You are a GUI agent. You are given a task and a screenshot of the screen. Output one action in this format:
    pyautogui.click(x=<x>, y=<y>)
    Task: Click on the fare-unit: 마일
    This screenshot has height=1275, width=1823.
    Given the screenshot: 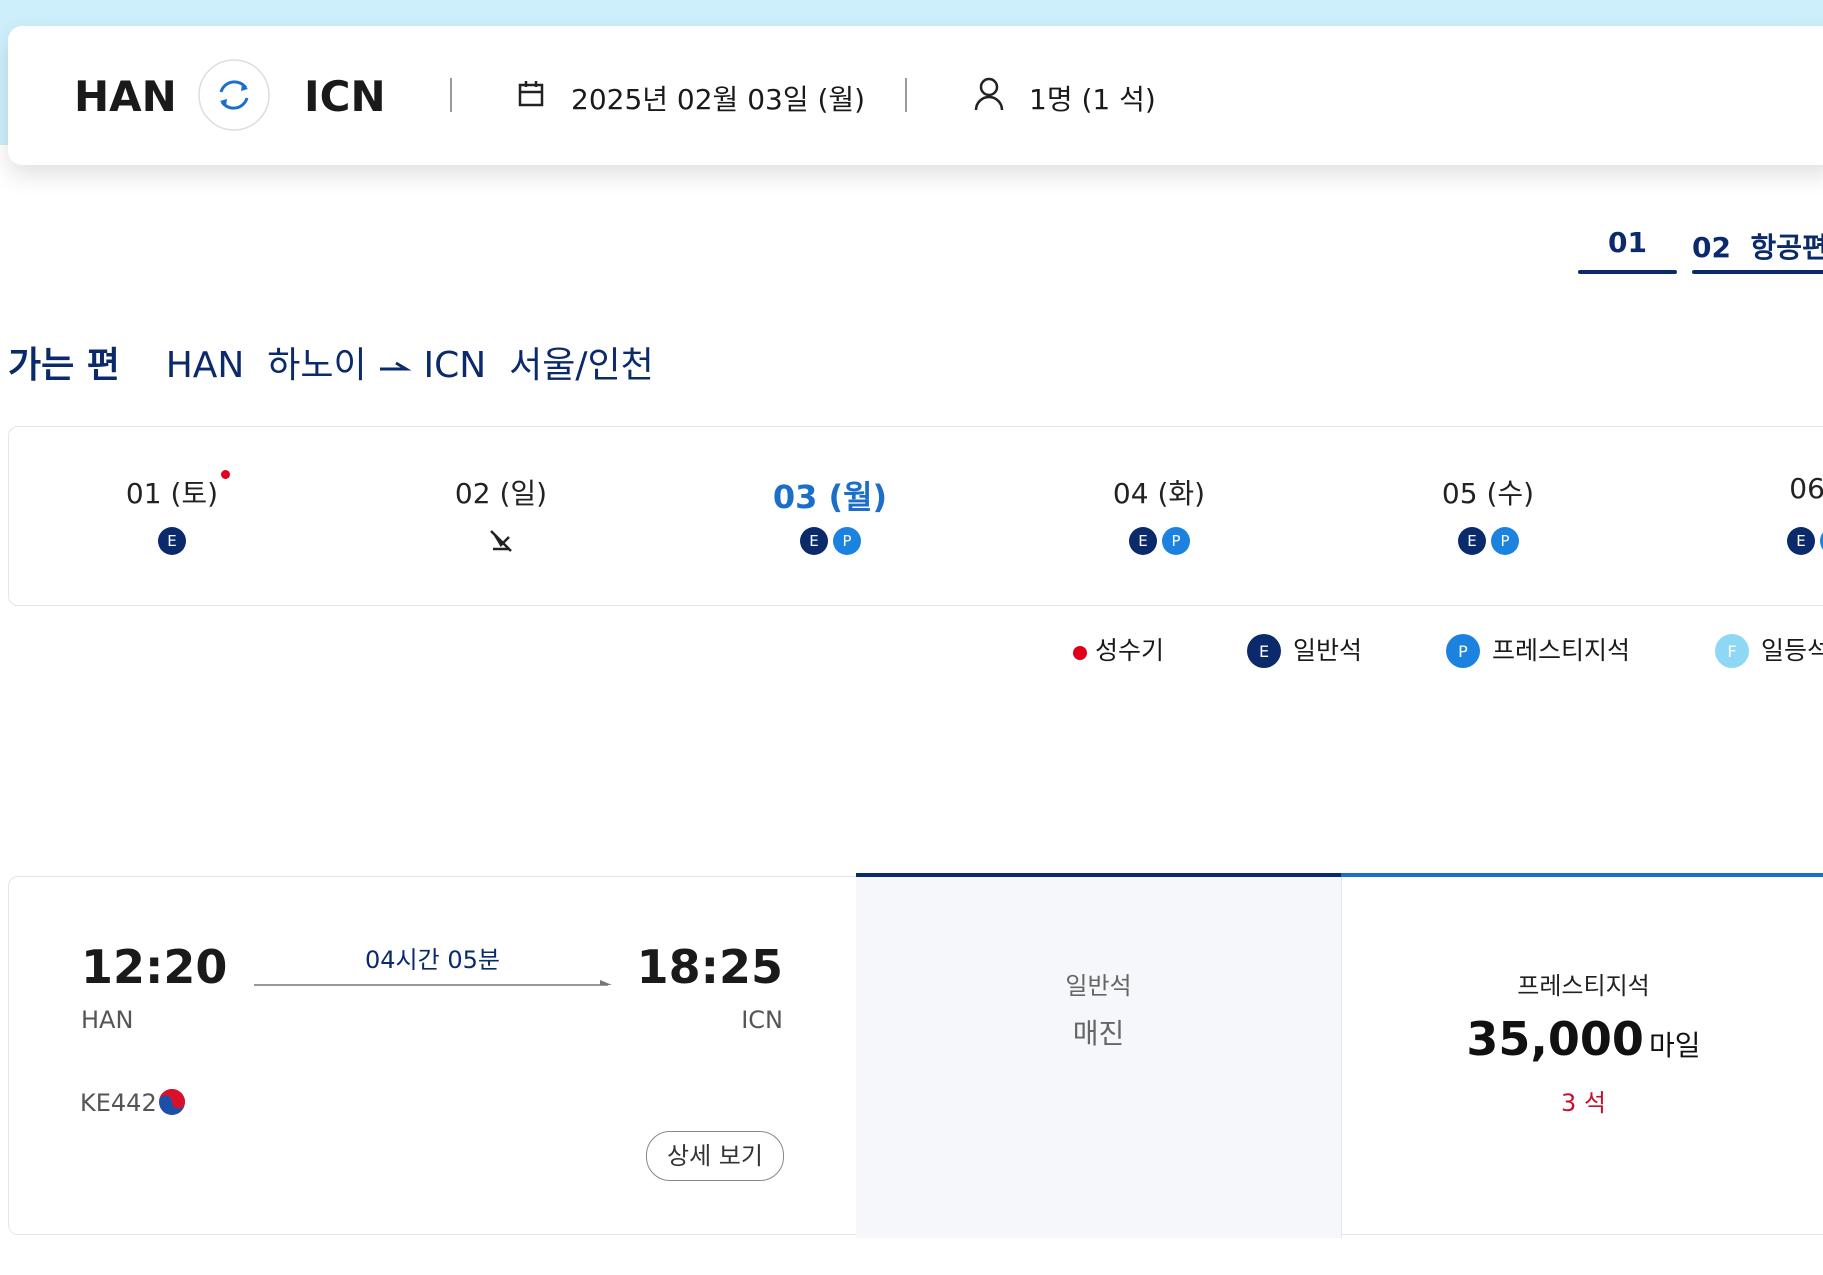 What is the action you would take?
    pyautogui.click(x=1675, y=1045)
    